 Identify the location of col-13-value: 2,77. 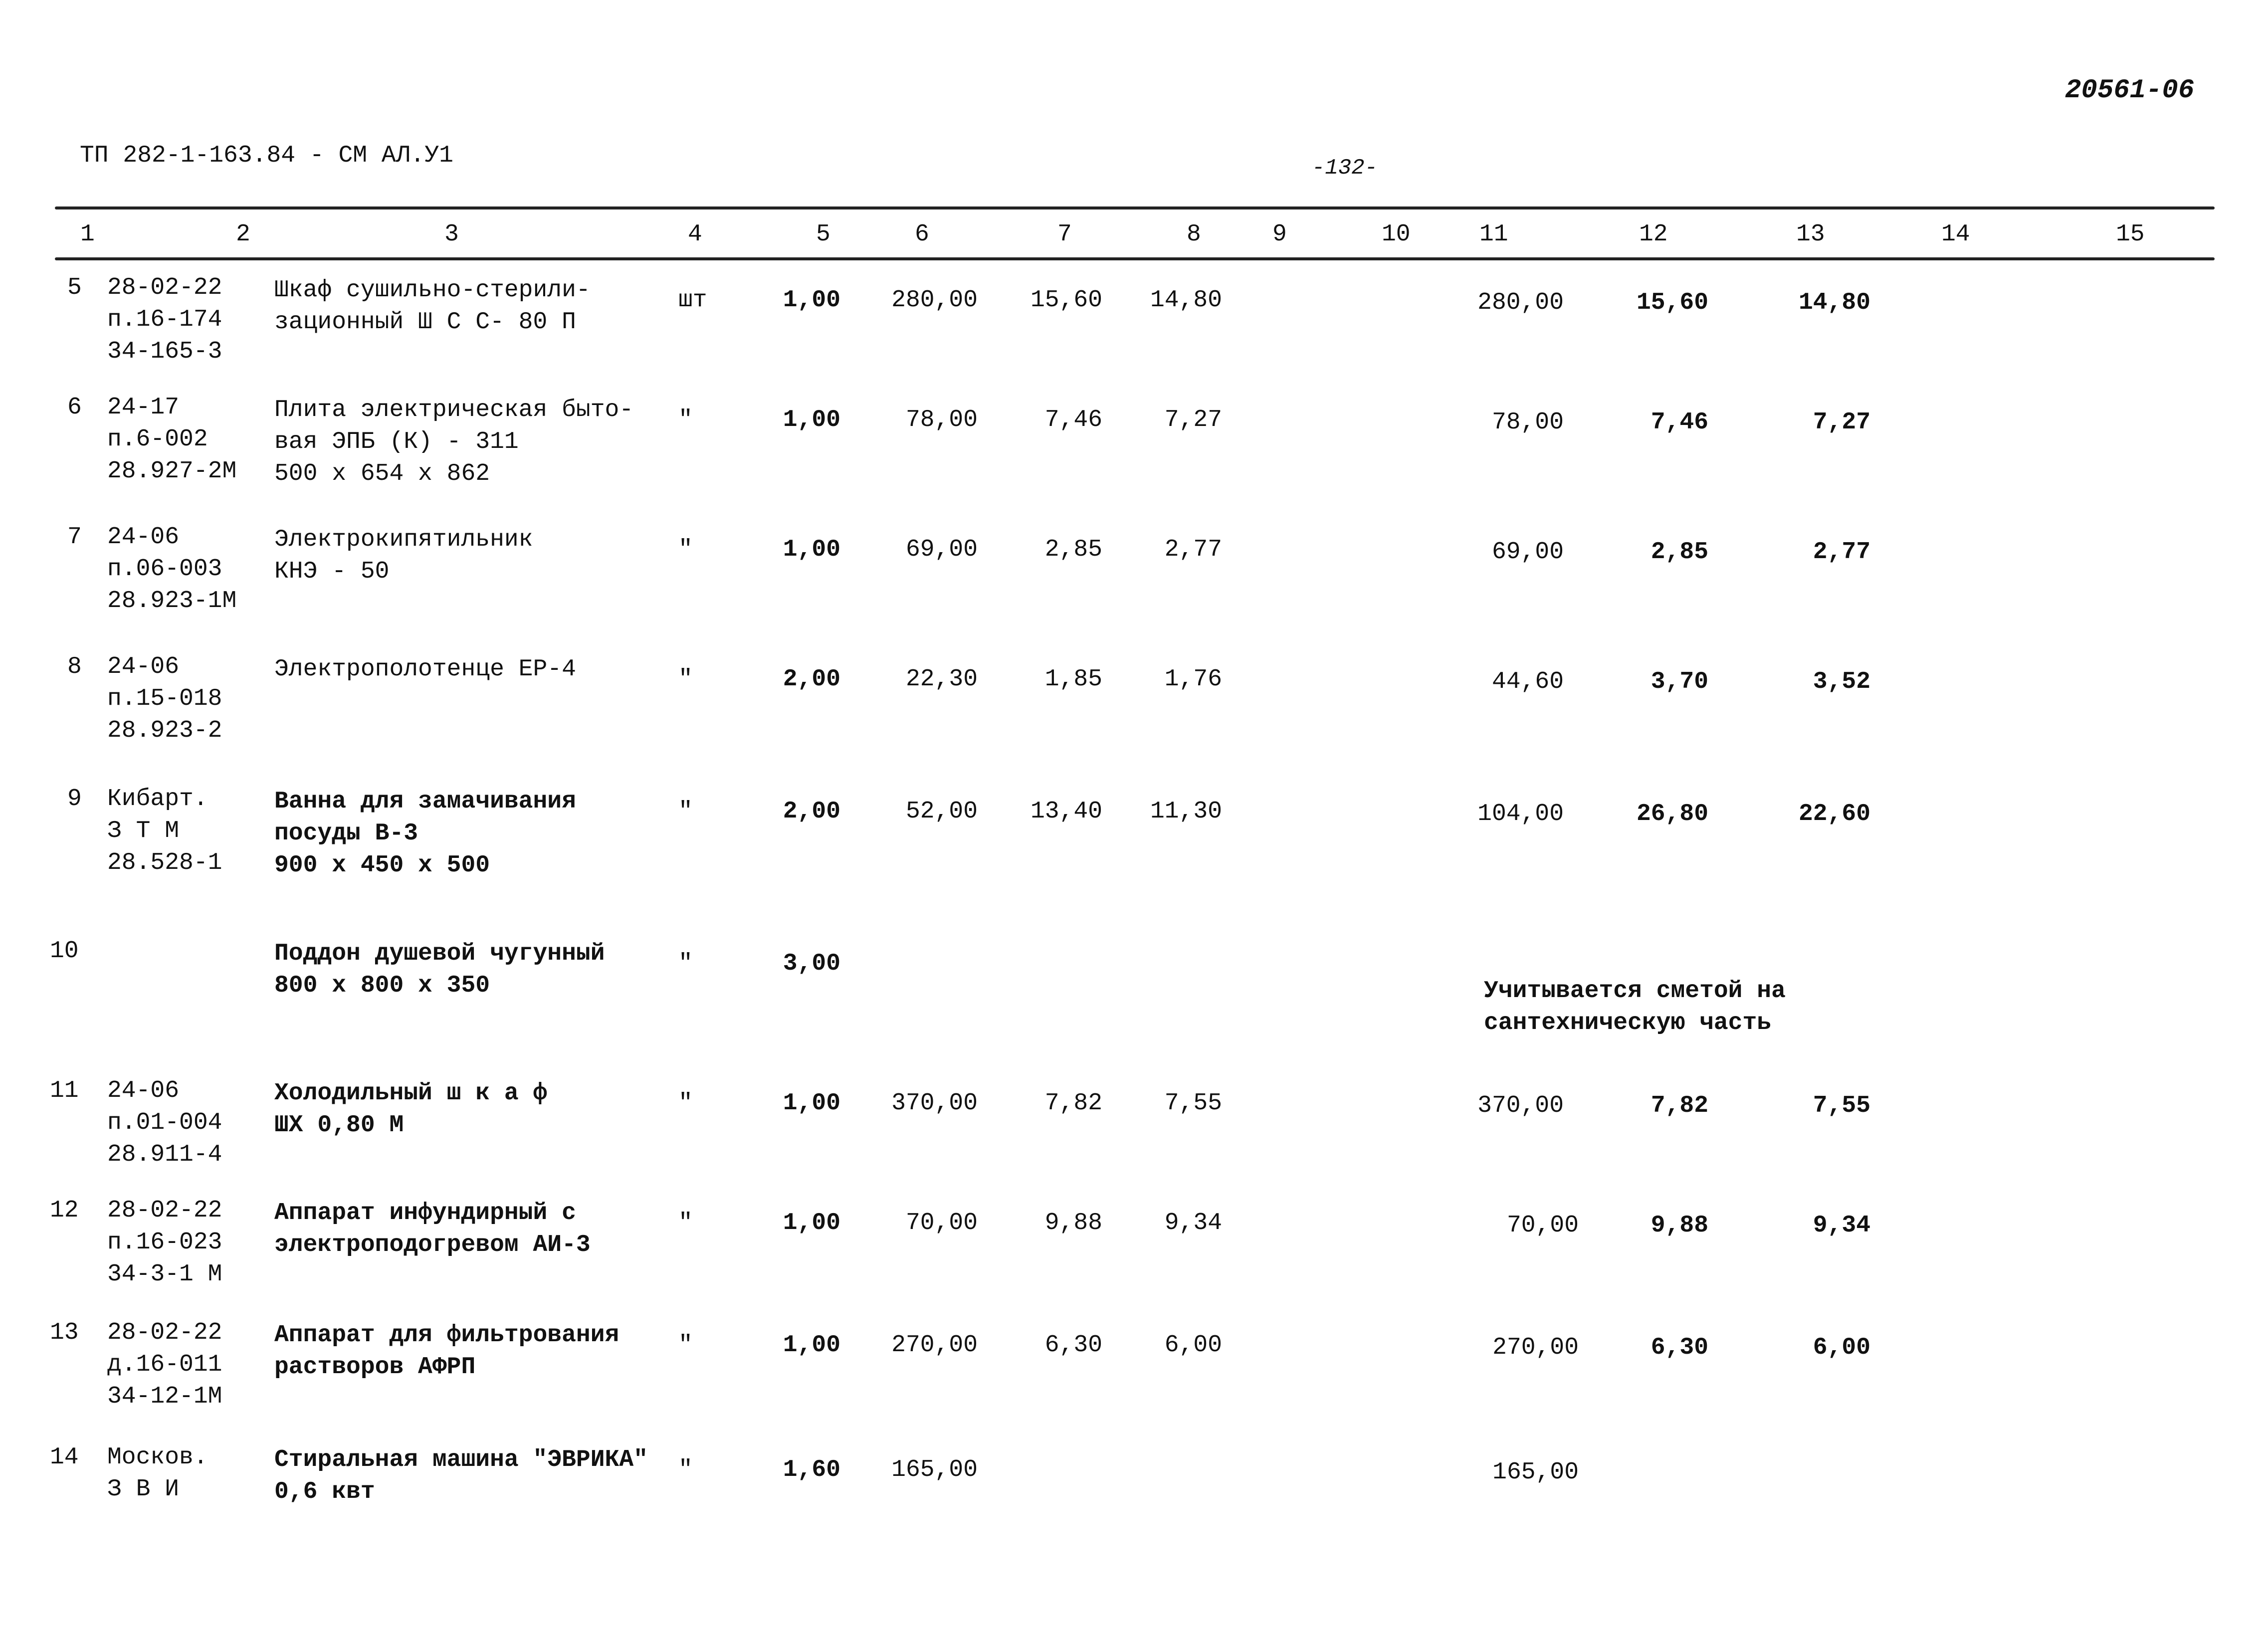
(1841, 553).